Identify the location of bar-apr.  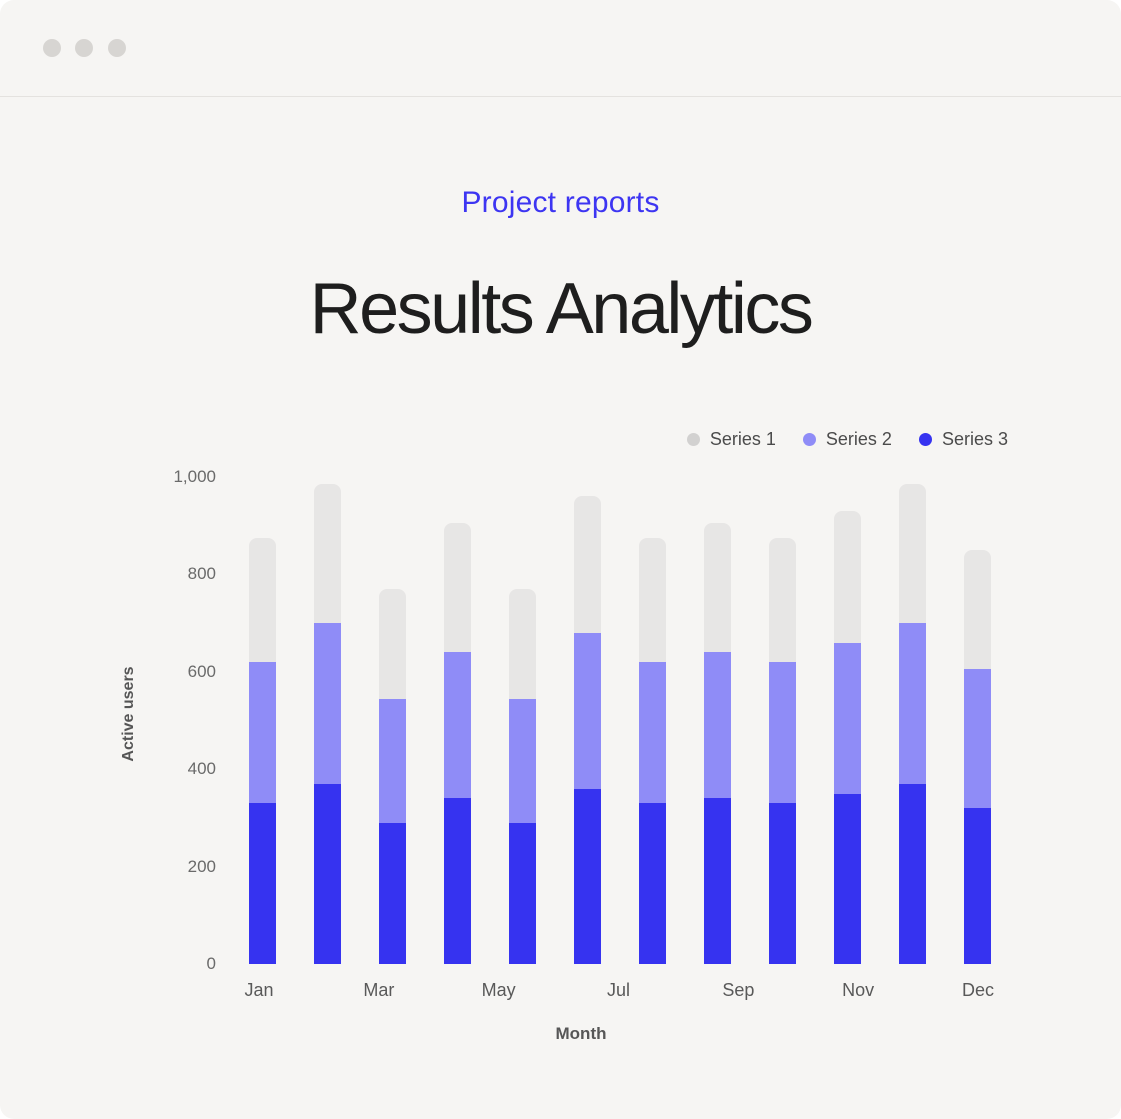
(457, 743).